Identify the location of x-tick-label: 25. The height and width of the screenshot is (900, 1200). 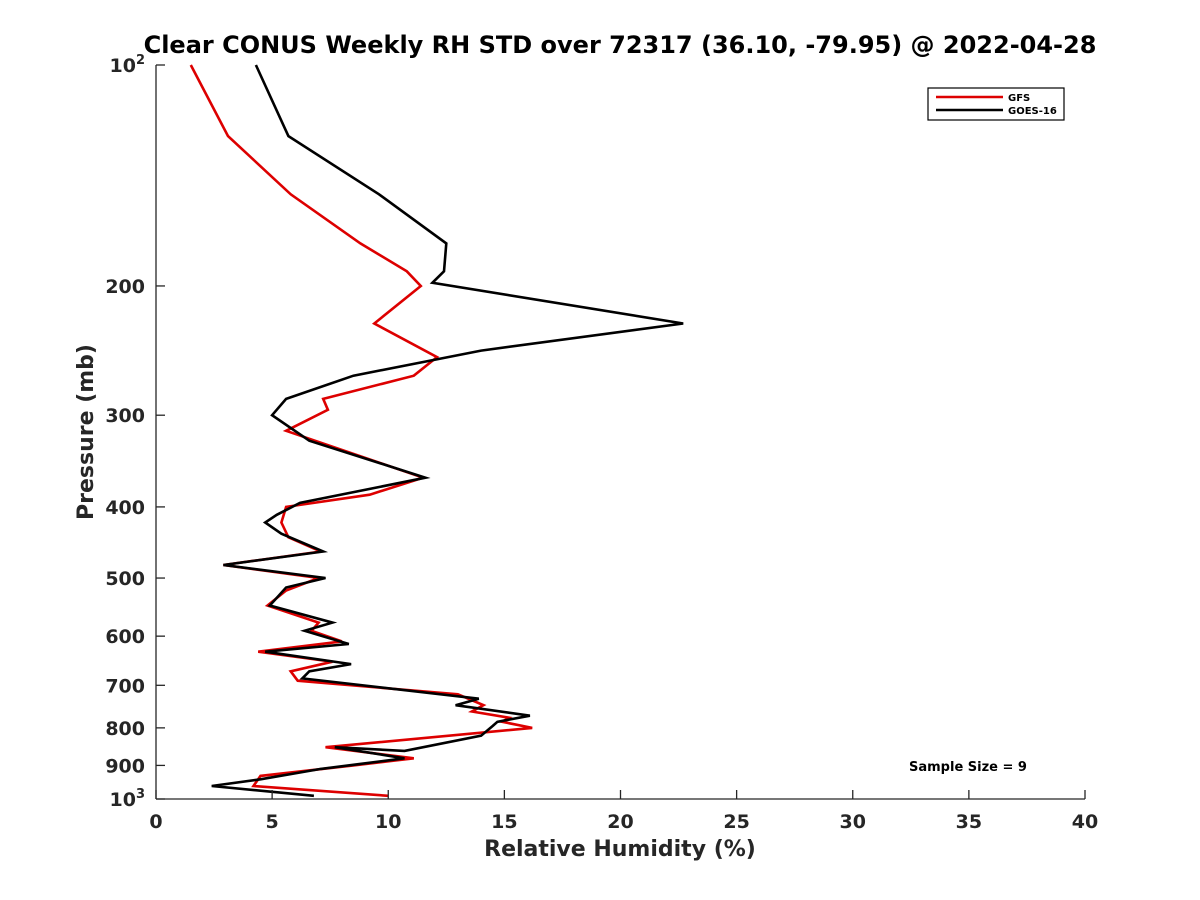
(736, 822).